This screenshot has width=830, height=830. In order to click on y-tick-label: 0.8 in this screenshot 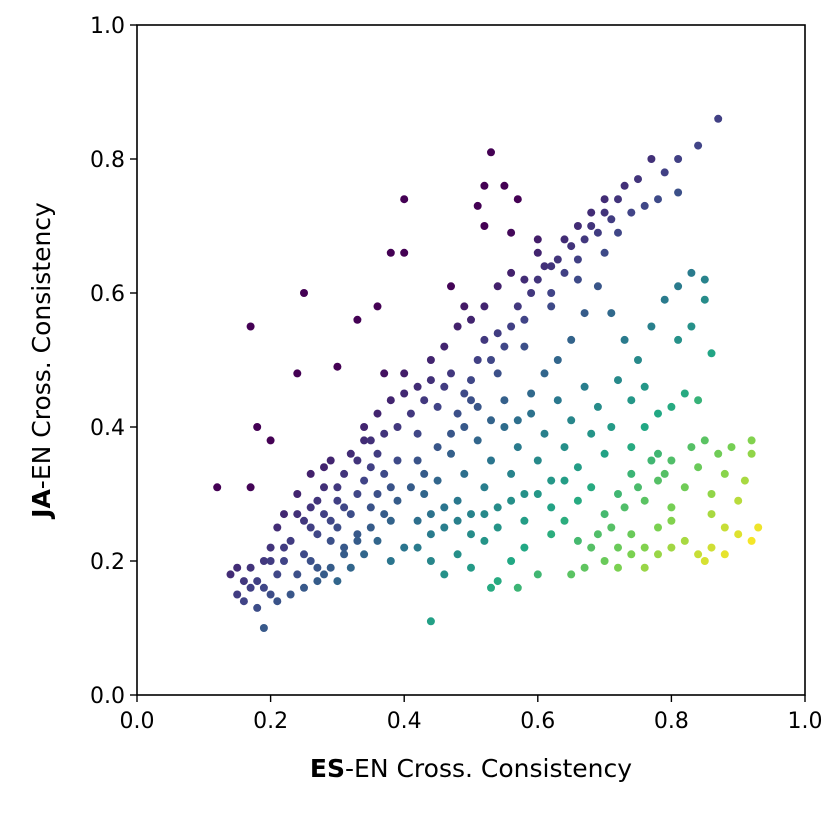, I will do `click(107, 160)`.